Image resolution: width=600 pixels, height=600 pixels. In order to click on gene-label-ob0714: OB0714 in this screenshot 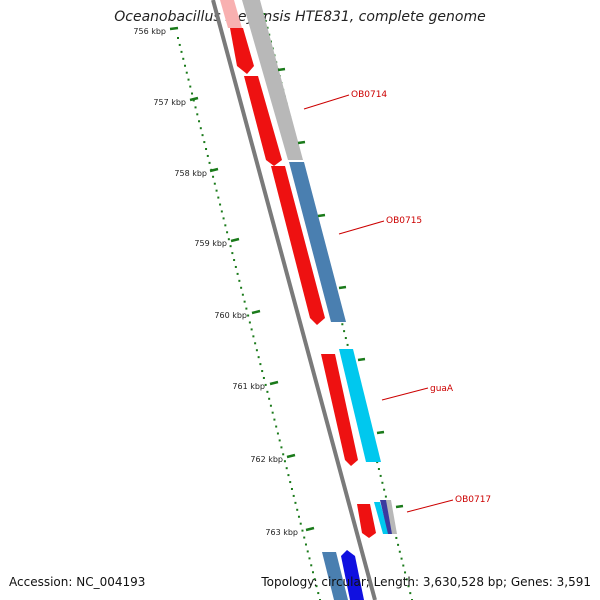, I will do `click(369, 95)`.